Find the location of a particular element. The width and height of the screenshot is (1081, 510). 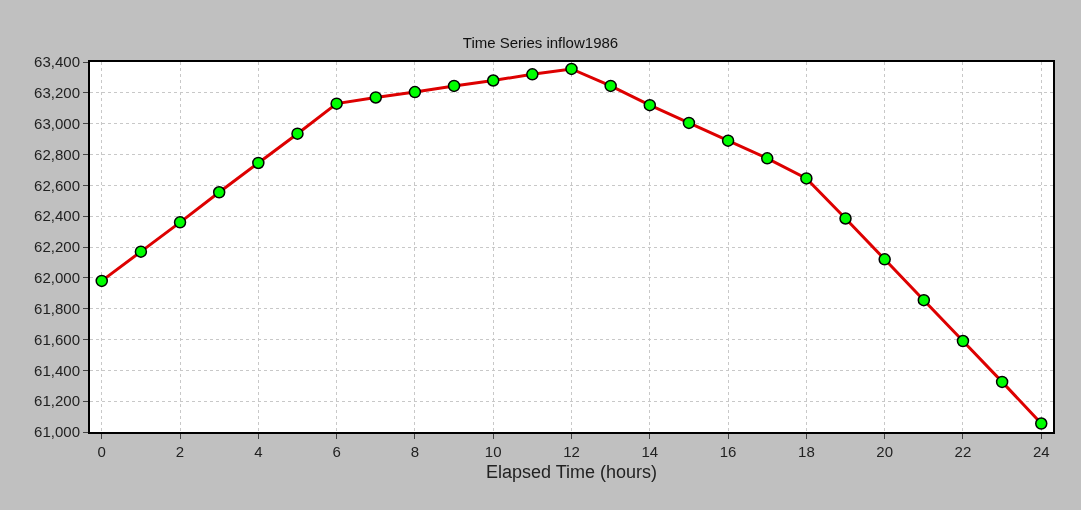

y-tick-label: 62,200 is located at coordinates (57, 247).